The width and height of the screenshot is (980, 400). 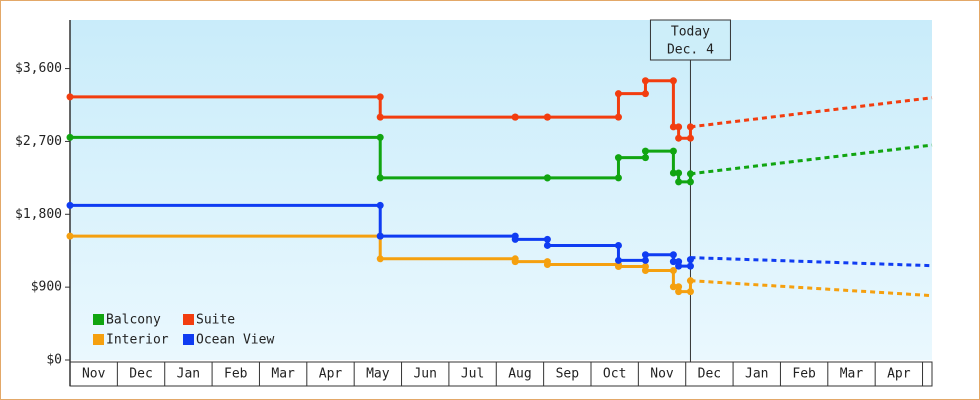 I want to click on y-tick-label: $1,800, so click(x=38, y=214).